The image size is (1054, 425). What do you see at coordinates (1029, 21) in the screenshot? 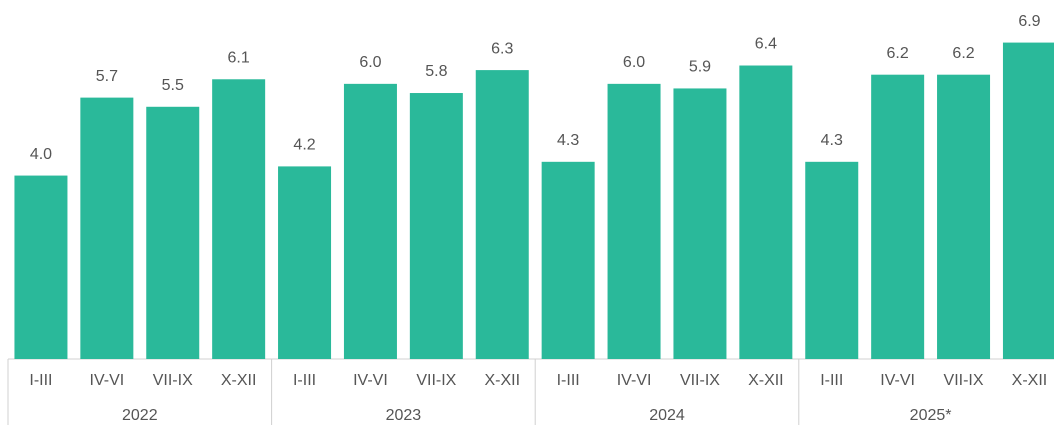
I see `value-label: 6.9` at bounding box center [1029, 21].